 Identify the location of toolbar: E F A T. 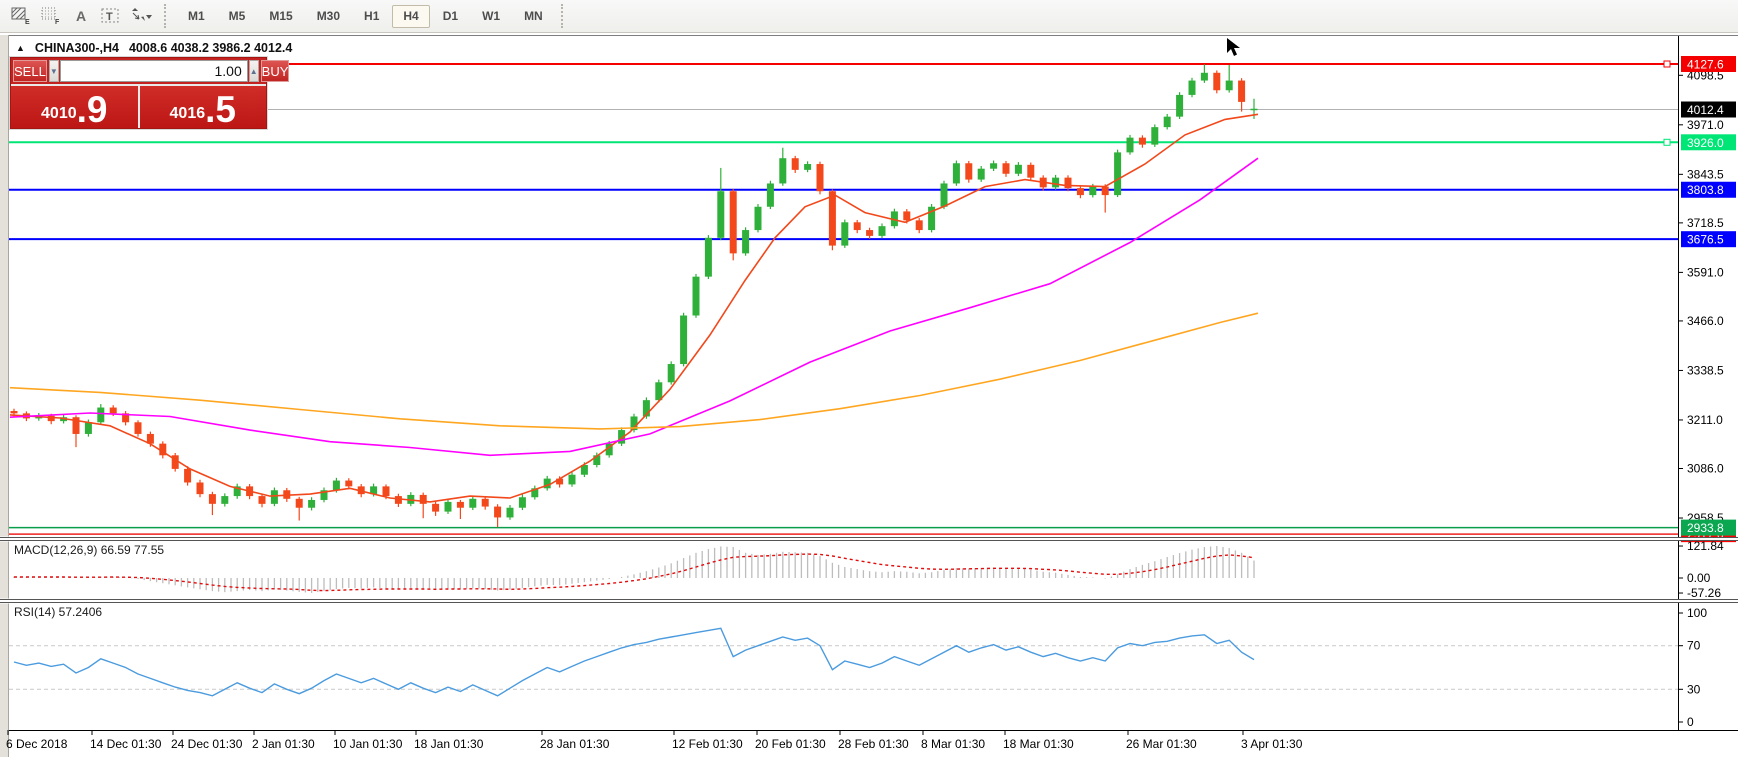
(869, 16).